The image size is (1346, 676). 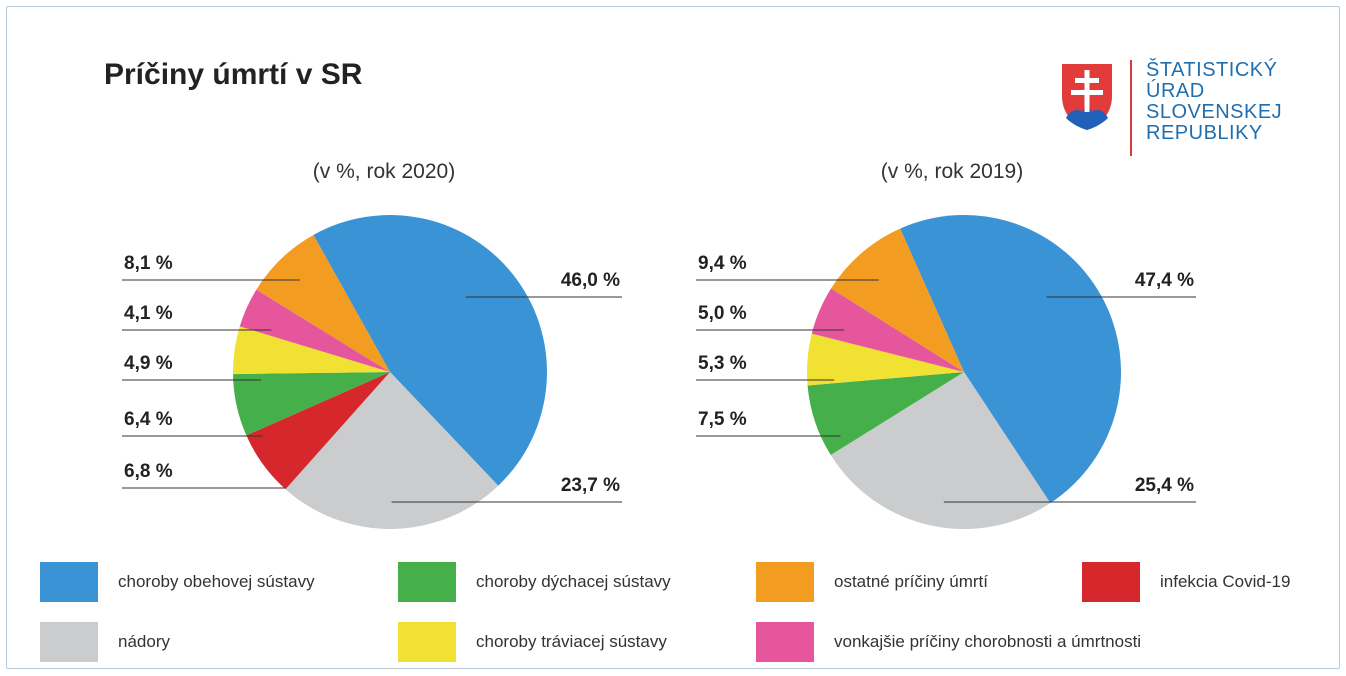 I want to click on legend-label: ostatné príčiny úmrtí, so click(x=911, y=581).